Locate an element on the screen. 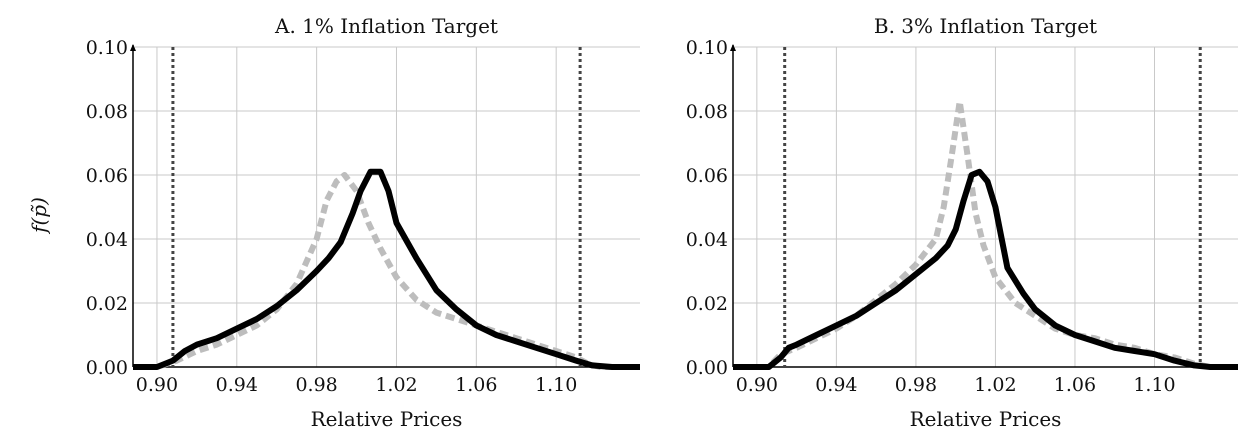 Image resolution: width=1238 pixels, height=432 pixels. chart-title: A. 1% Inflation Target is located at coordinates (386, 26).